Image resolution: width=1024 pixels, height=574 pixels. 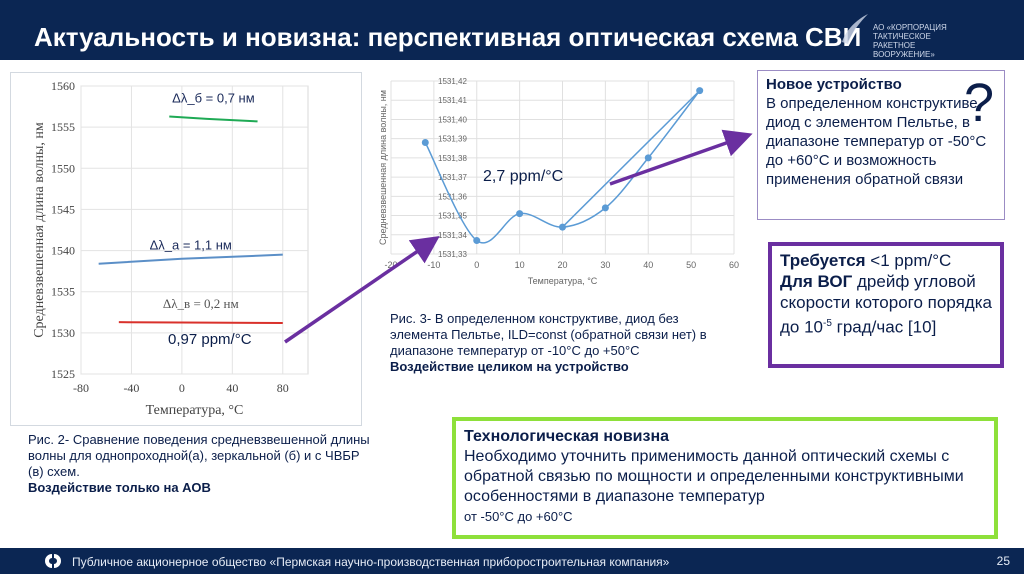 I want to click on ppm-annotation-2: 2,7 ppm/°C, so click(x=523, y=176).